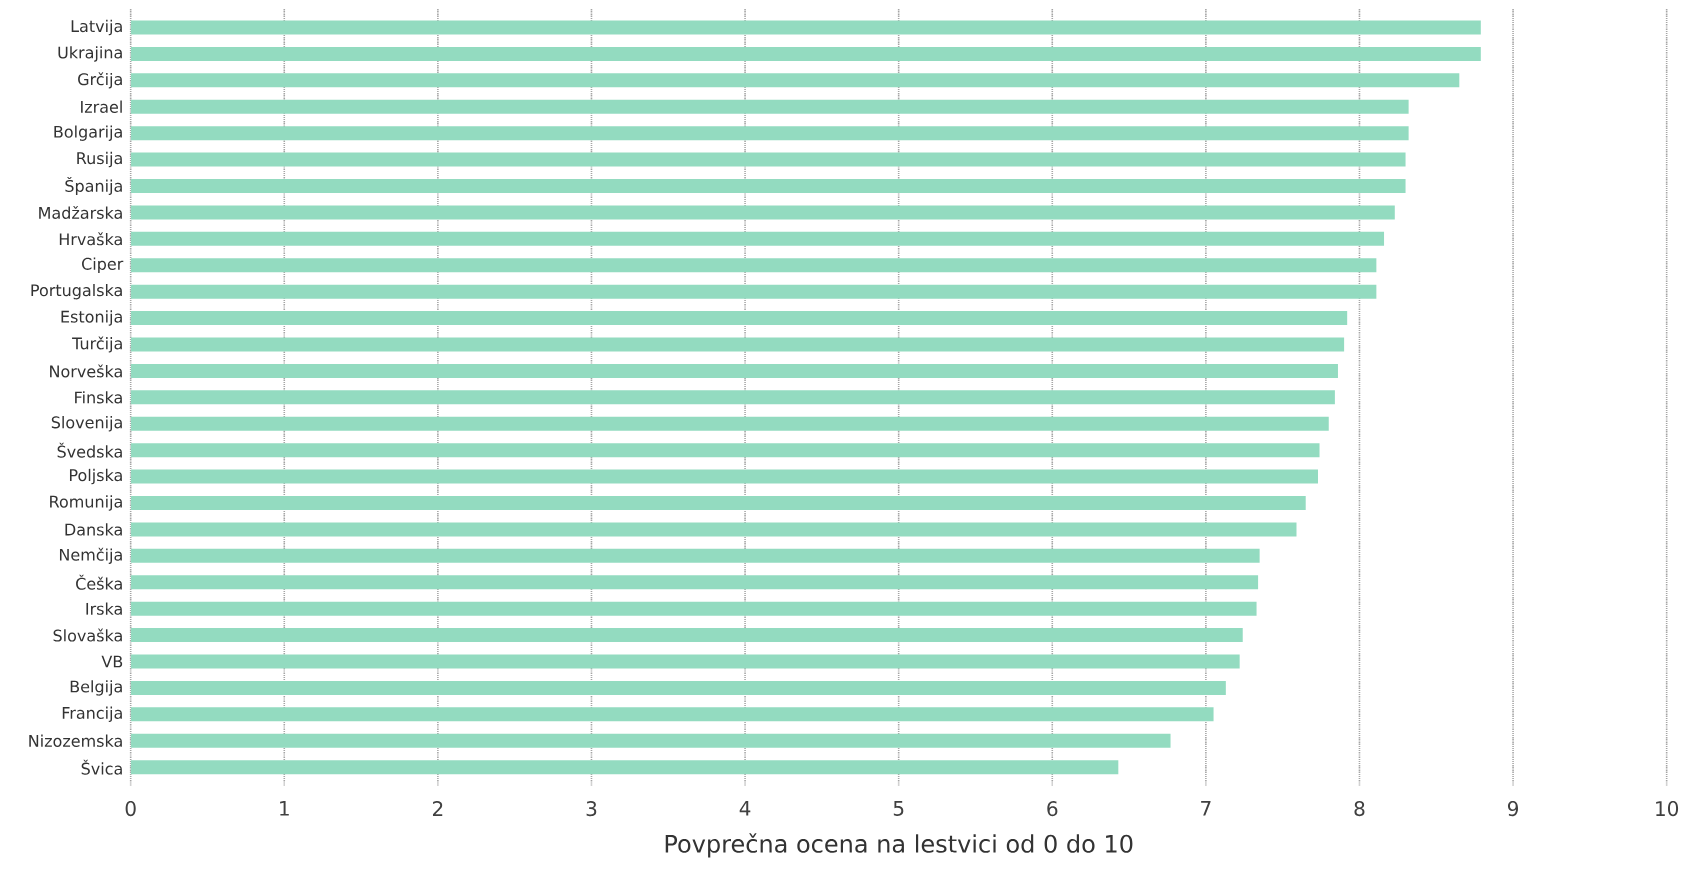 The width and height of the screenshot is (1687, 877). Describe the element at coordinates (90, 54) in the screenshot. I see `y-tick-label: Ukrajina` at that location.